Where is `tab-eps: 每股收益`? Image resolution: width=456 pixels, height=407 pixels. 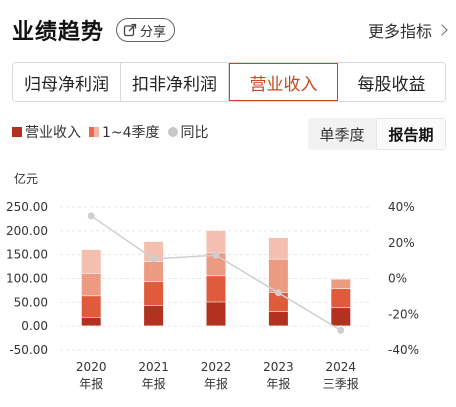 tab-eps: 每股收益 is located at coordinates (391, 82).